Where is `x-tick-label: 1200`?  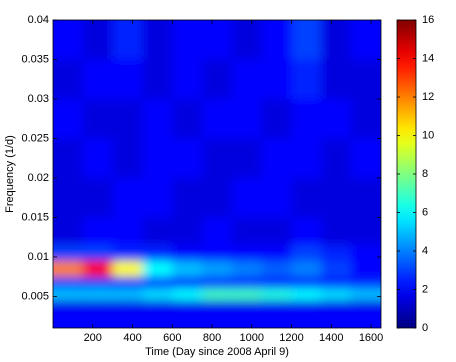 x-tick-label: 1200 is located at coordinates (291, 338).